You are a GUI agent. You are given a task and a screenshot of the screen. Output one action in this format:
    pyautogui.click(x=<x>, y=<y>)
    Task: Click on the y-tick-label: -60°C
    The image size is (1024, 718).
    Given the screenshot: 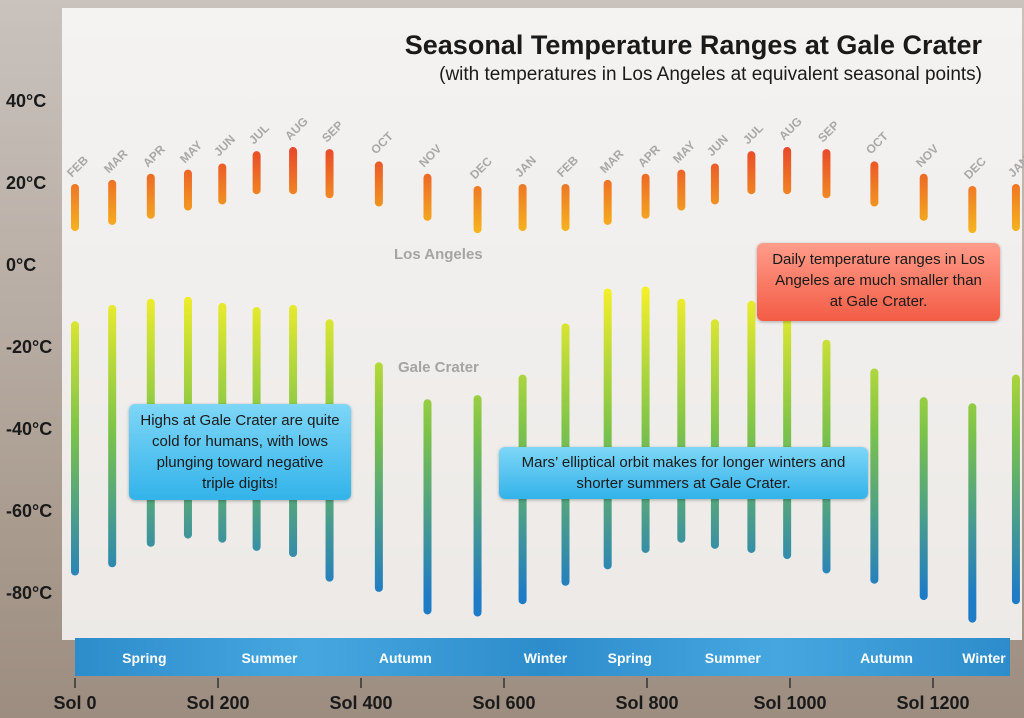 What is the action you would take?
    pyautogui.click(x=29, y=511)
    